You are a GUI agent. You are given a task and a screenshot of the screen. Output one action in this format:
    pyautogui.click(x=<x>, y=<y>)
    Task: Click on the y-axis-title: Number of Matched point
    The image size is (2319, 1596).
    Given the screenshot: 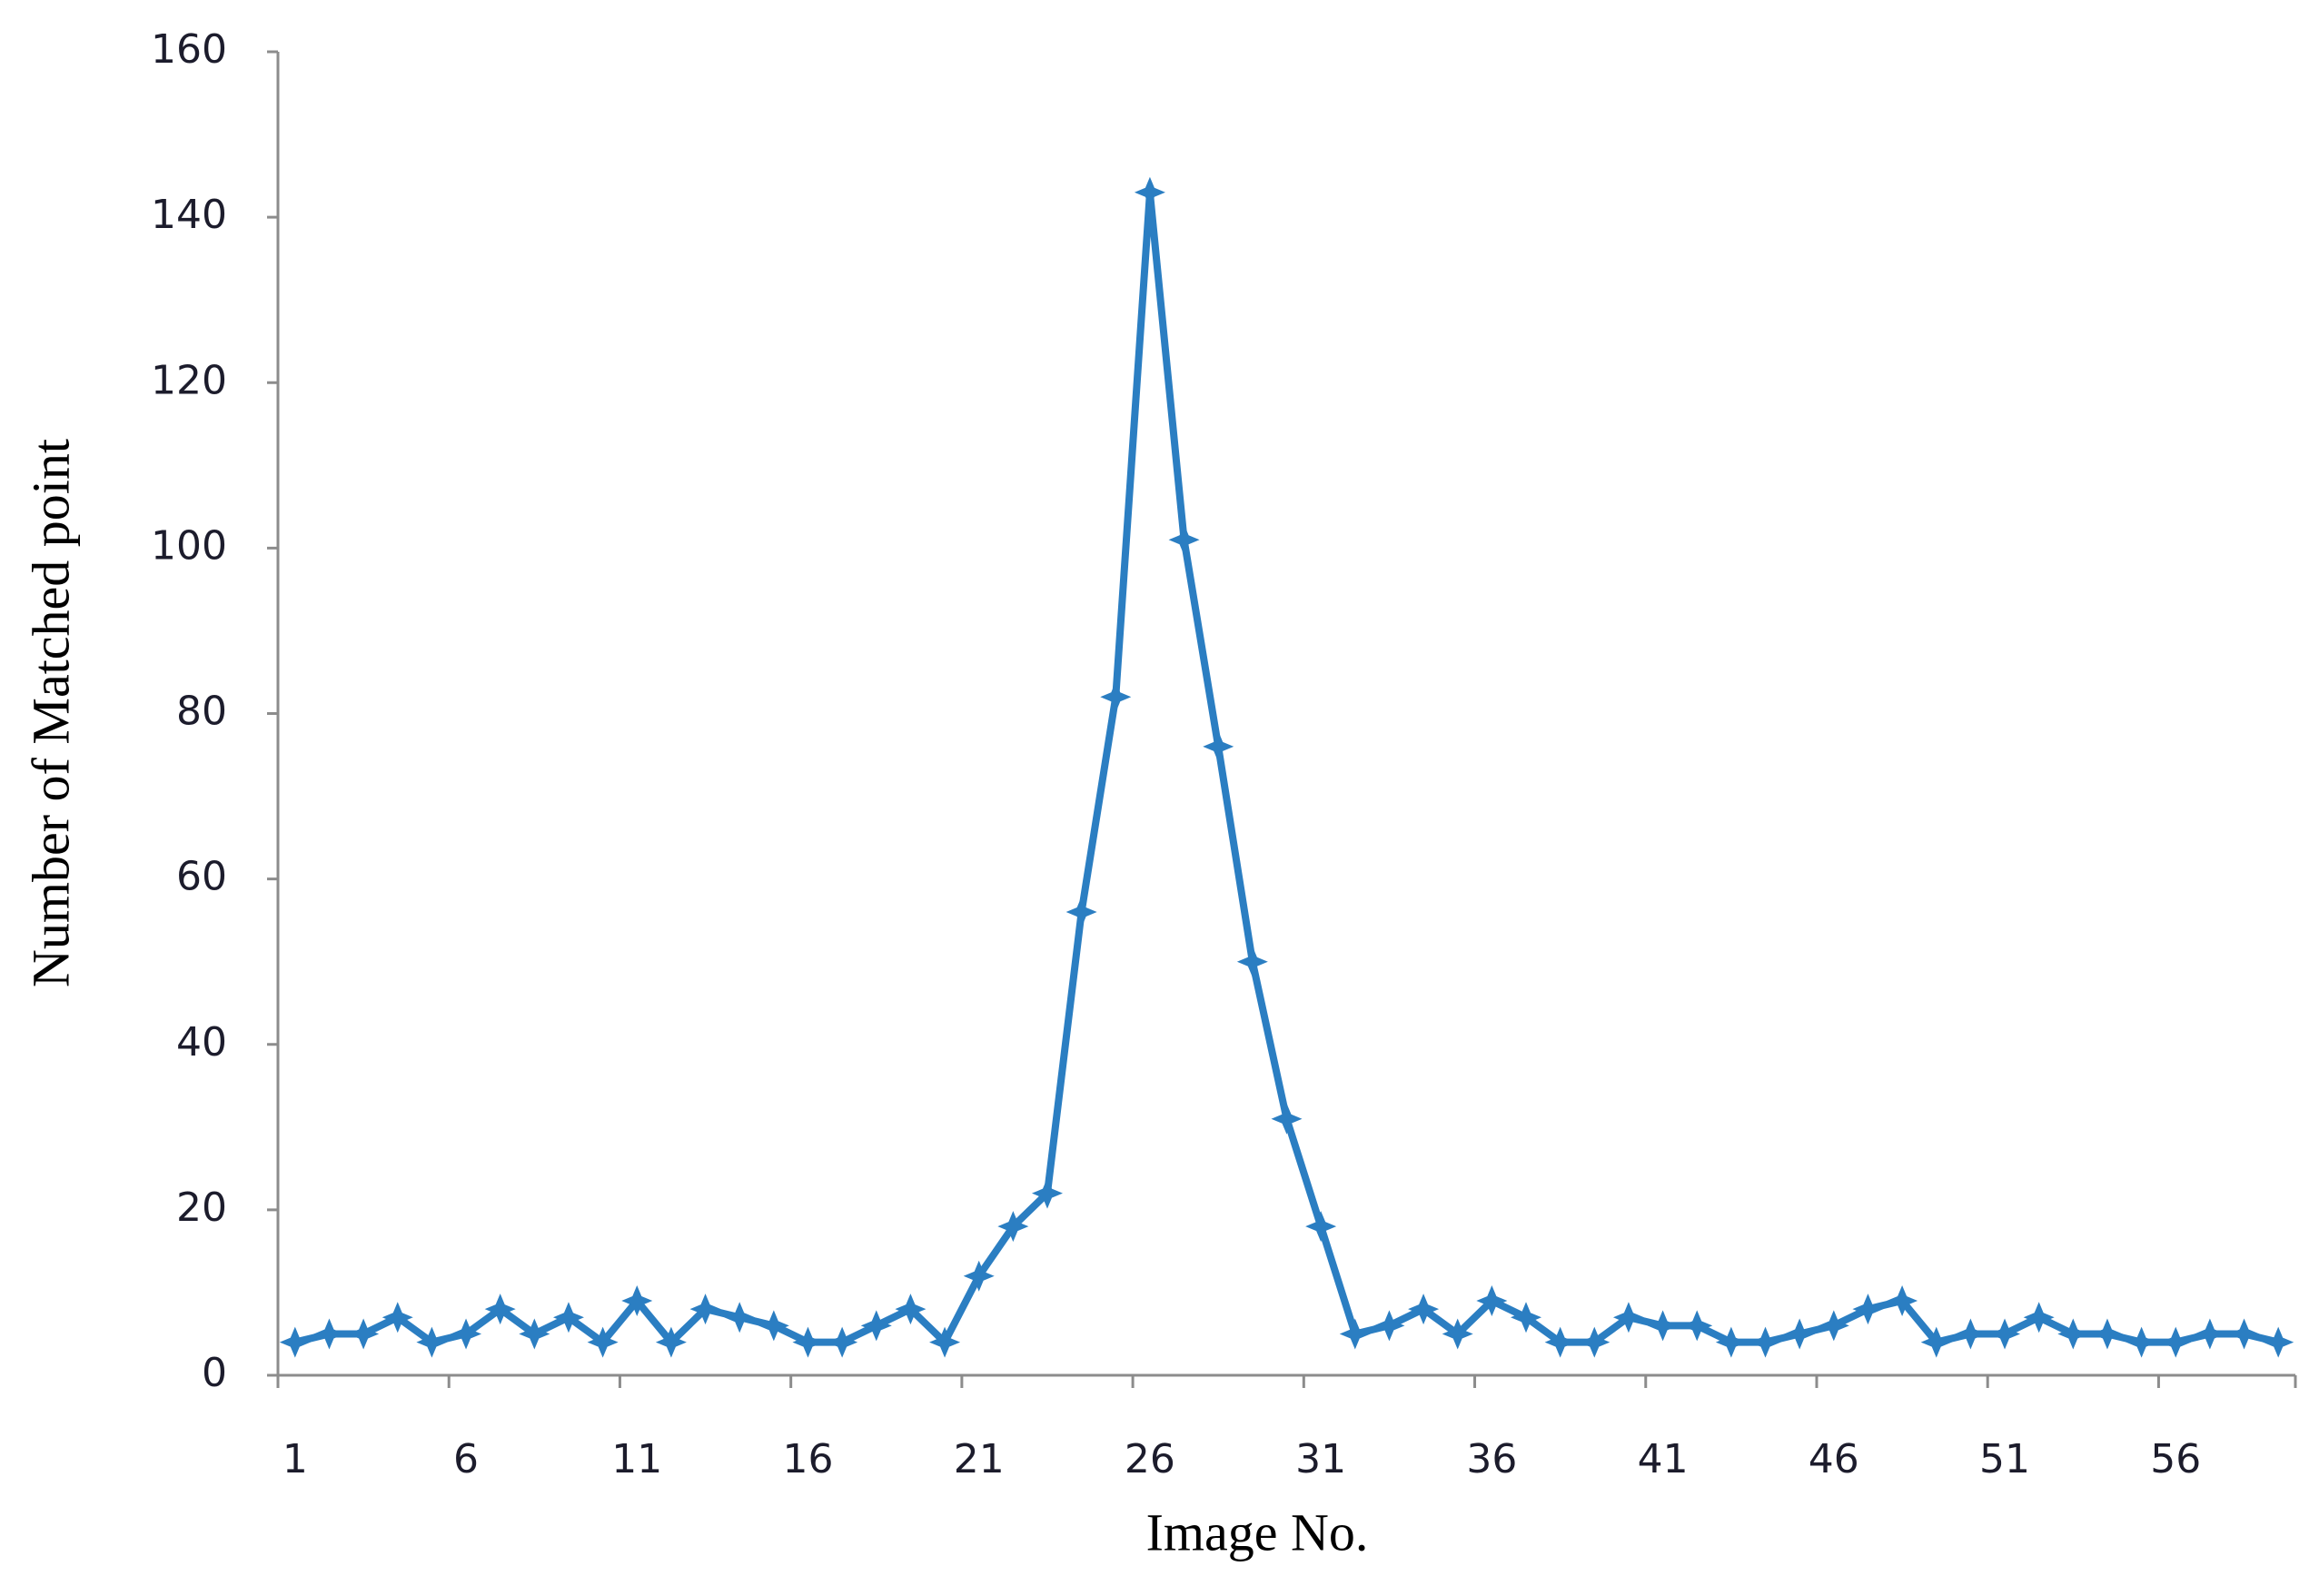 What is the action you would take?
    pyautogui.click(x=51, y=713)
    